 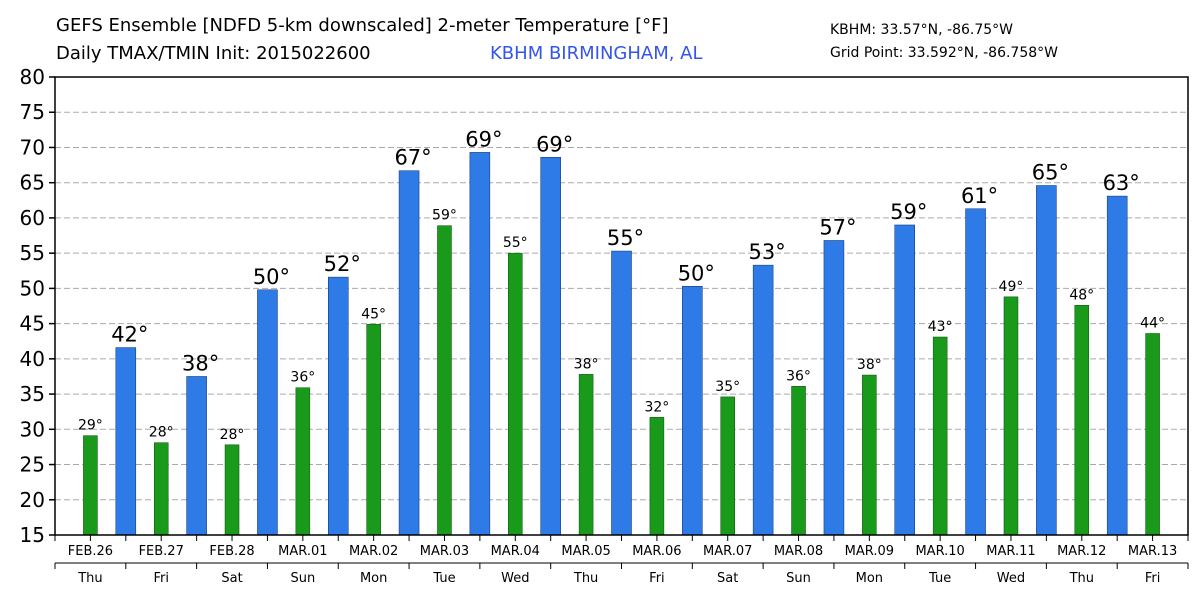 What do you see at coordinates (837, 227) in the screenshot?
I see `tmax-value-label: 57°` at bounding box center [837, 227].